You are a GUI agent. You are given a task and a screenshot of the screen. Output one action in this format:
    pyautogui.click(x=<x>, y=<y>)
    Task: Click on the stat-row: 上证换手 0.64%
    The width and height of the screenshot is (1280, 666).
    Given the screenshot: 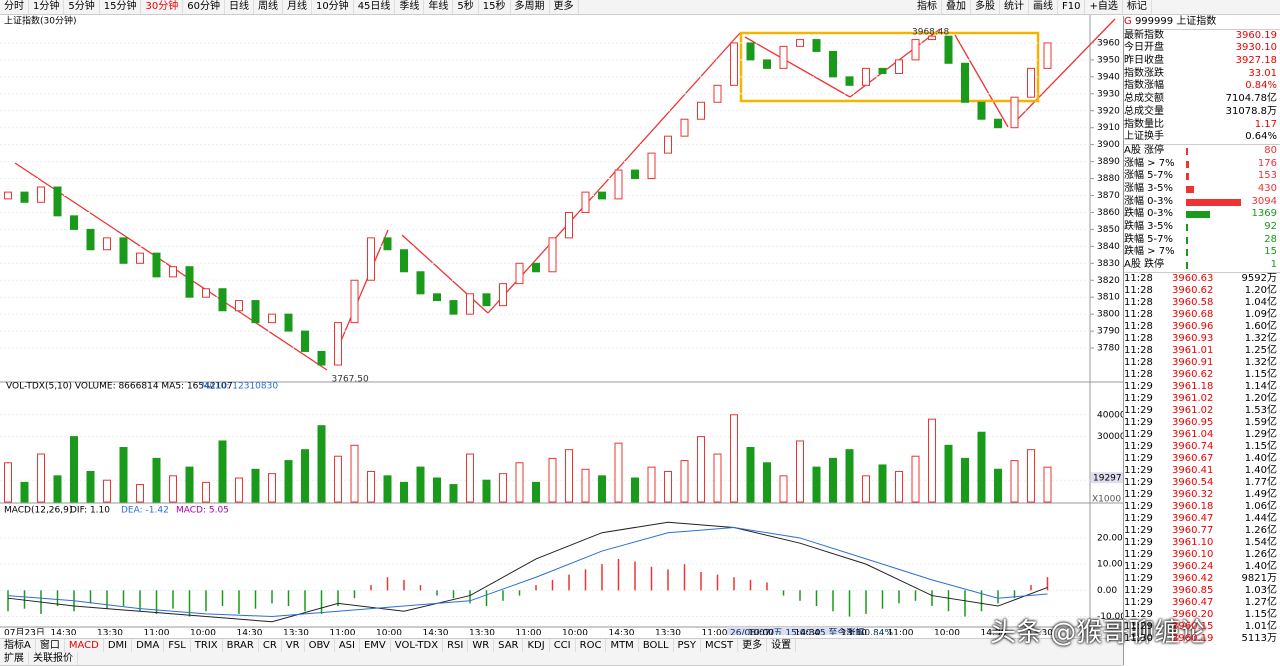 What is the action you would take?
    pyautogui.click(x=1202, y=137)
    